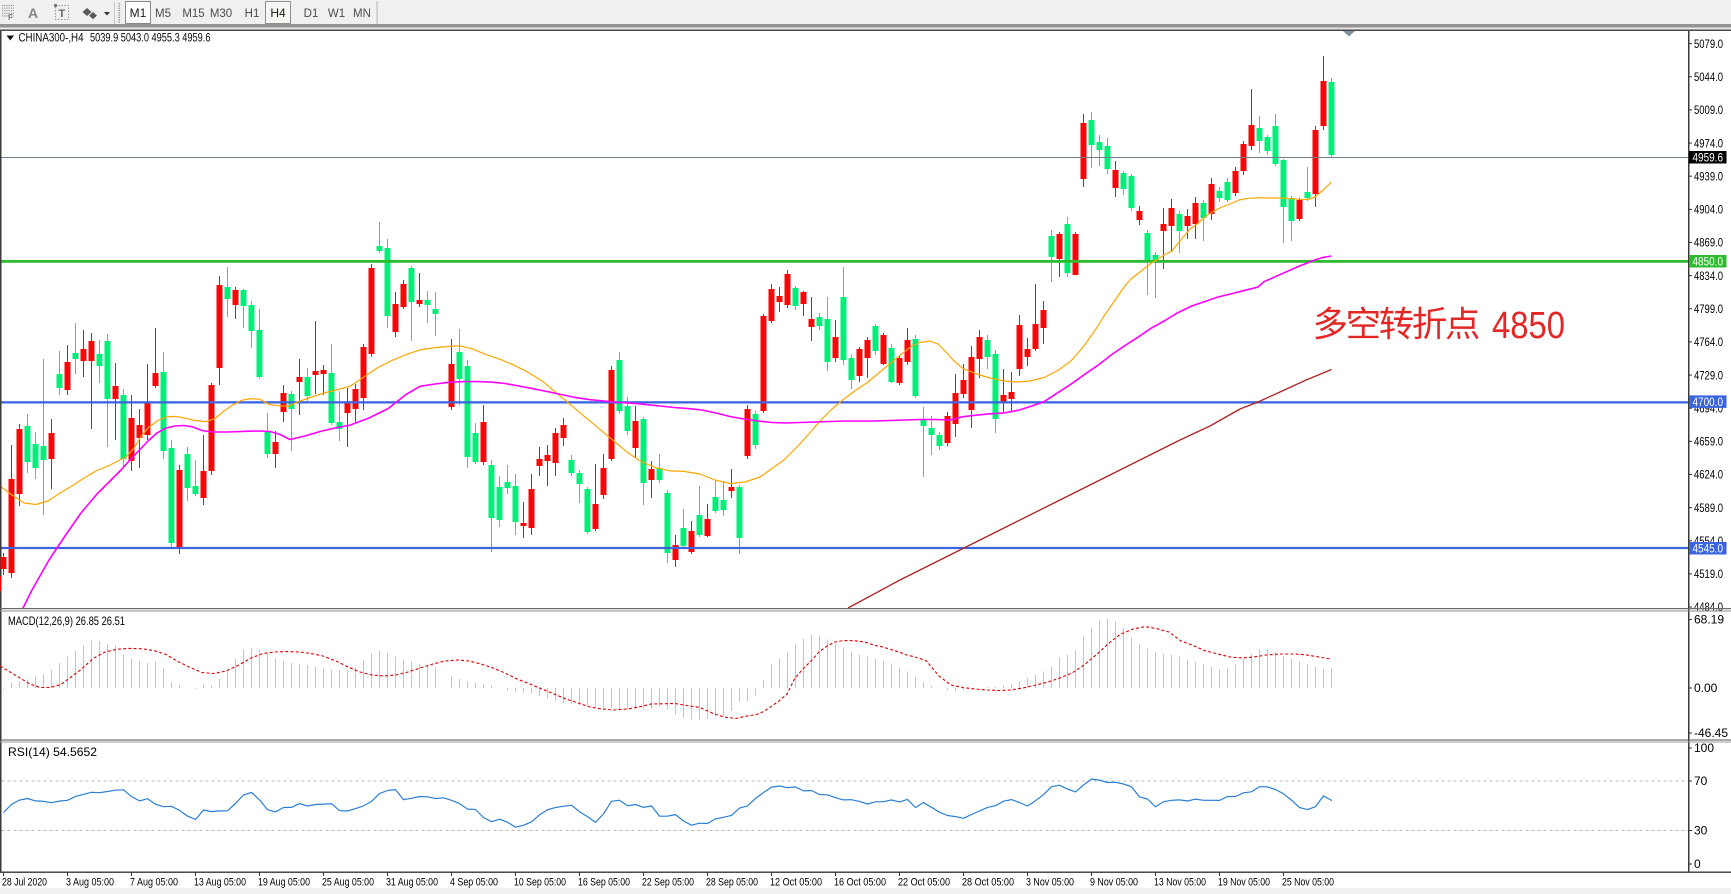 This screenshot has width=1731, height=894. I want to click on svg-text: 4959.6, so click(1708, 157).